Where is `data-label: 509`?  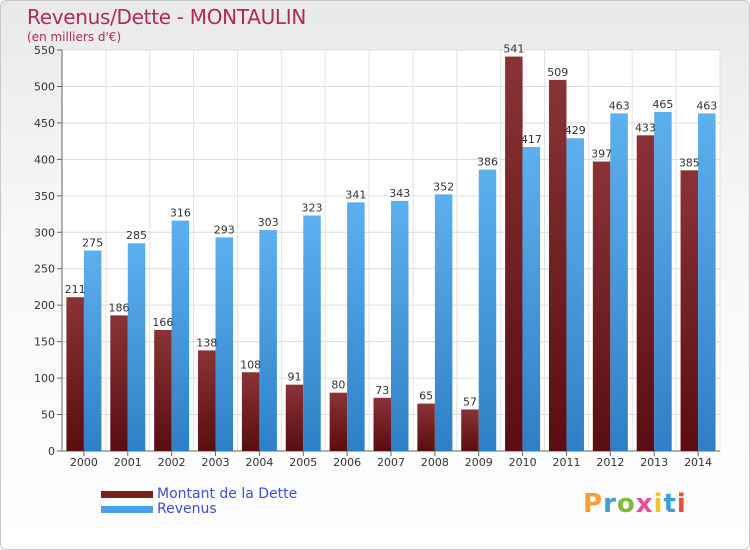 data-label: 509 is located at coordinates (557, 72).